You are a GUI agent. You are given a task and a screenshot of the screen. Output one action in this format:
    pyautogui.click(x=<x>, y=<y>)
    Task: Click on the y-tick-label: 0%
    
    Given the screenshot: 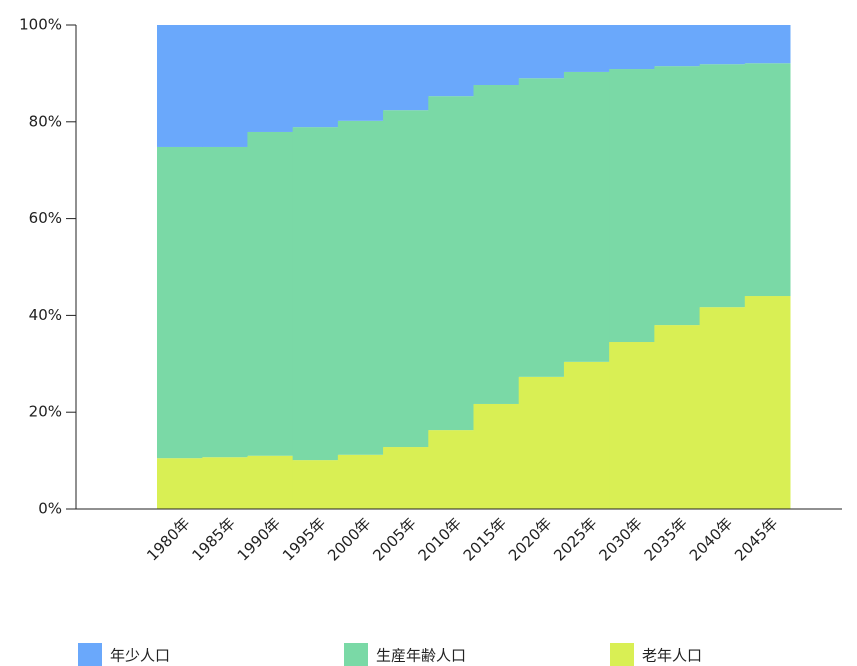 What is the action you would take?
    pyautogui.click(x=50, y=509)
    